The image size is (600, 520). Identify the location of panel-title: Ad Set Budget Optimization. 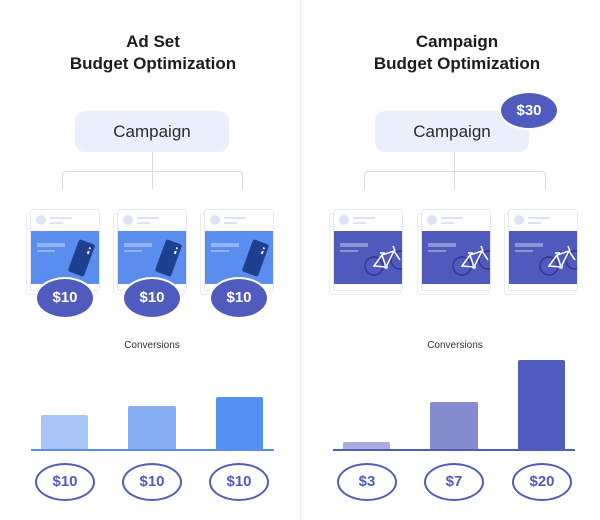
(153, 53).